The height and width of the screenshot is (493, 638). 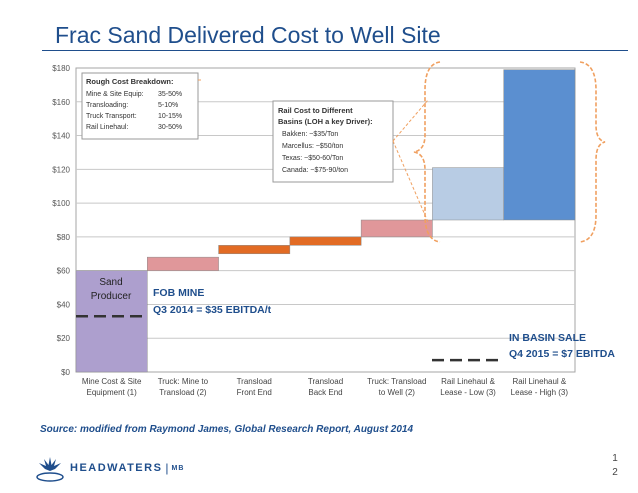 What do you see at coordinates (64, 338) in the screenshot?
I see `y-tick-label: $20` at bounding box center [64, 338].